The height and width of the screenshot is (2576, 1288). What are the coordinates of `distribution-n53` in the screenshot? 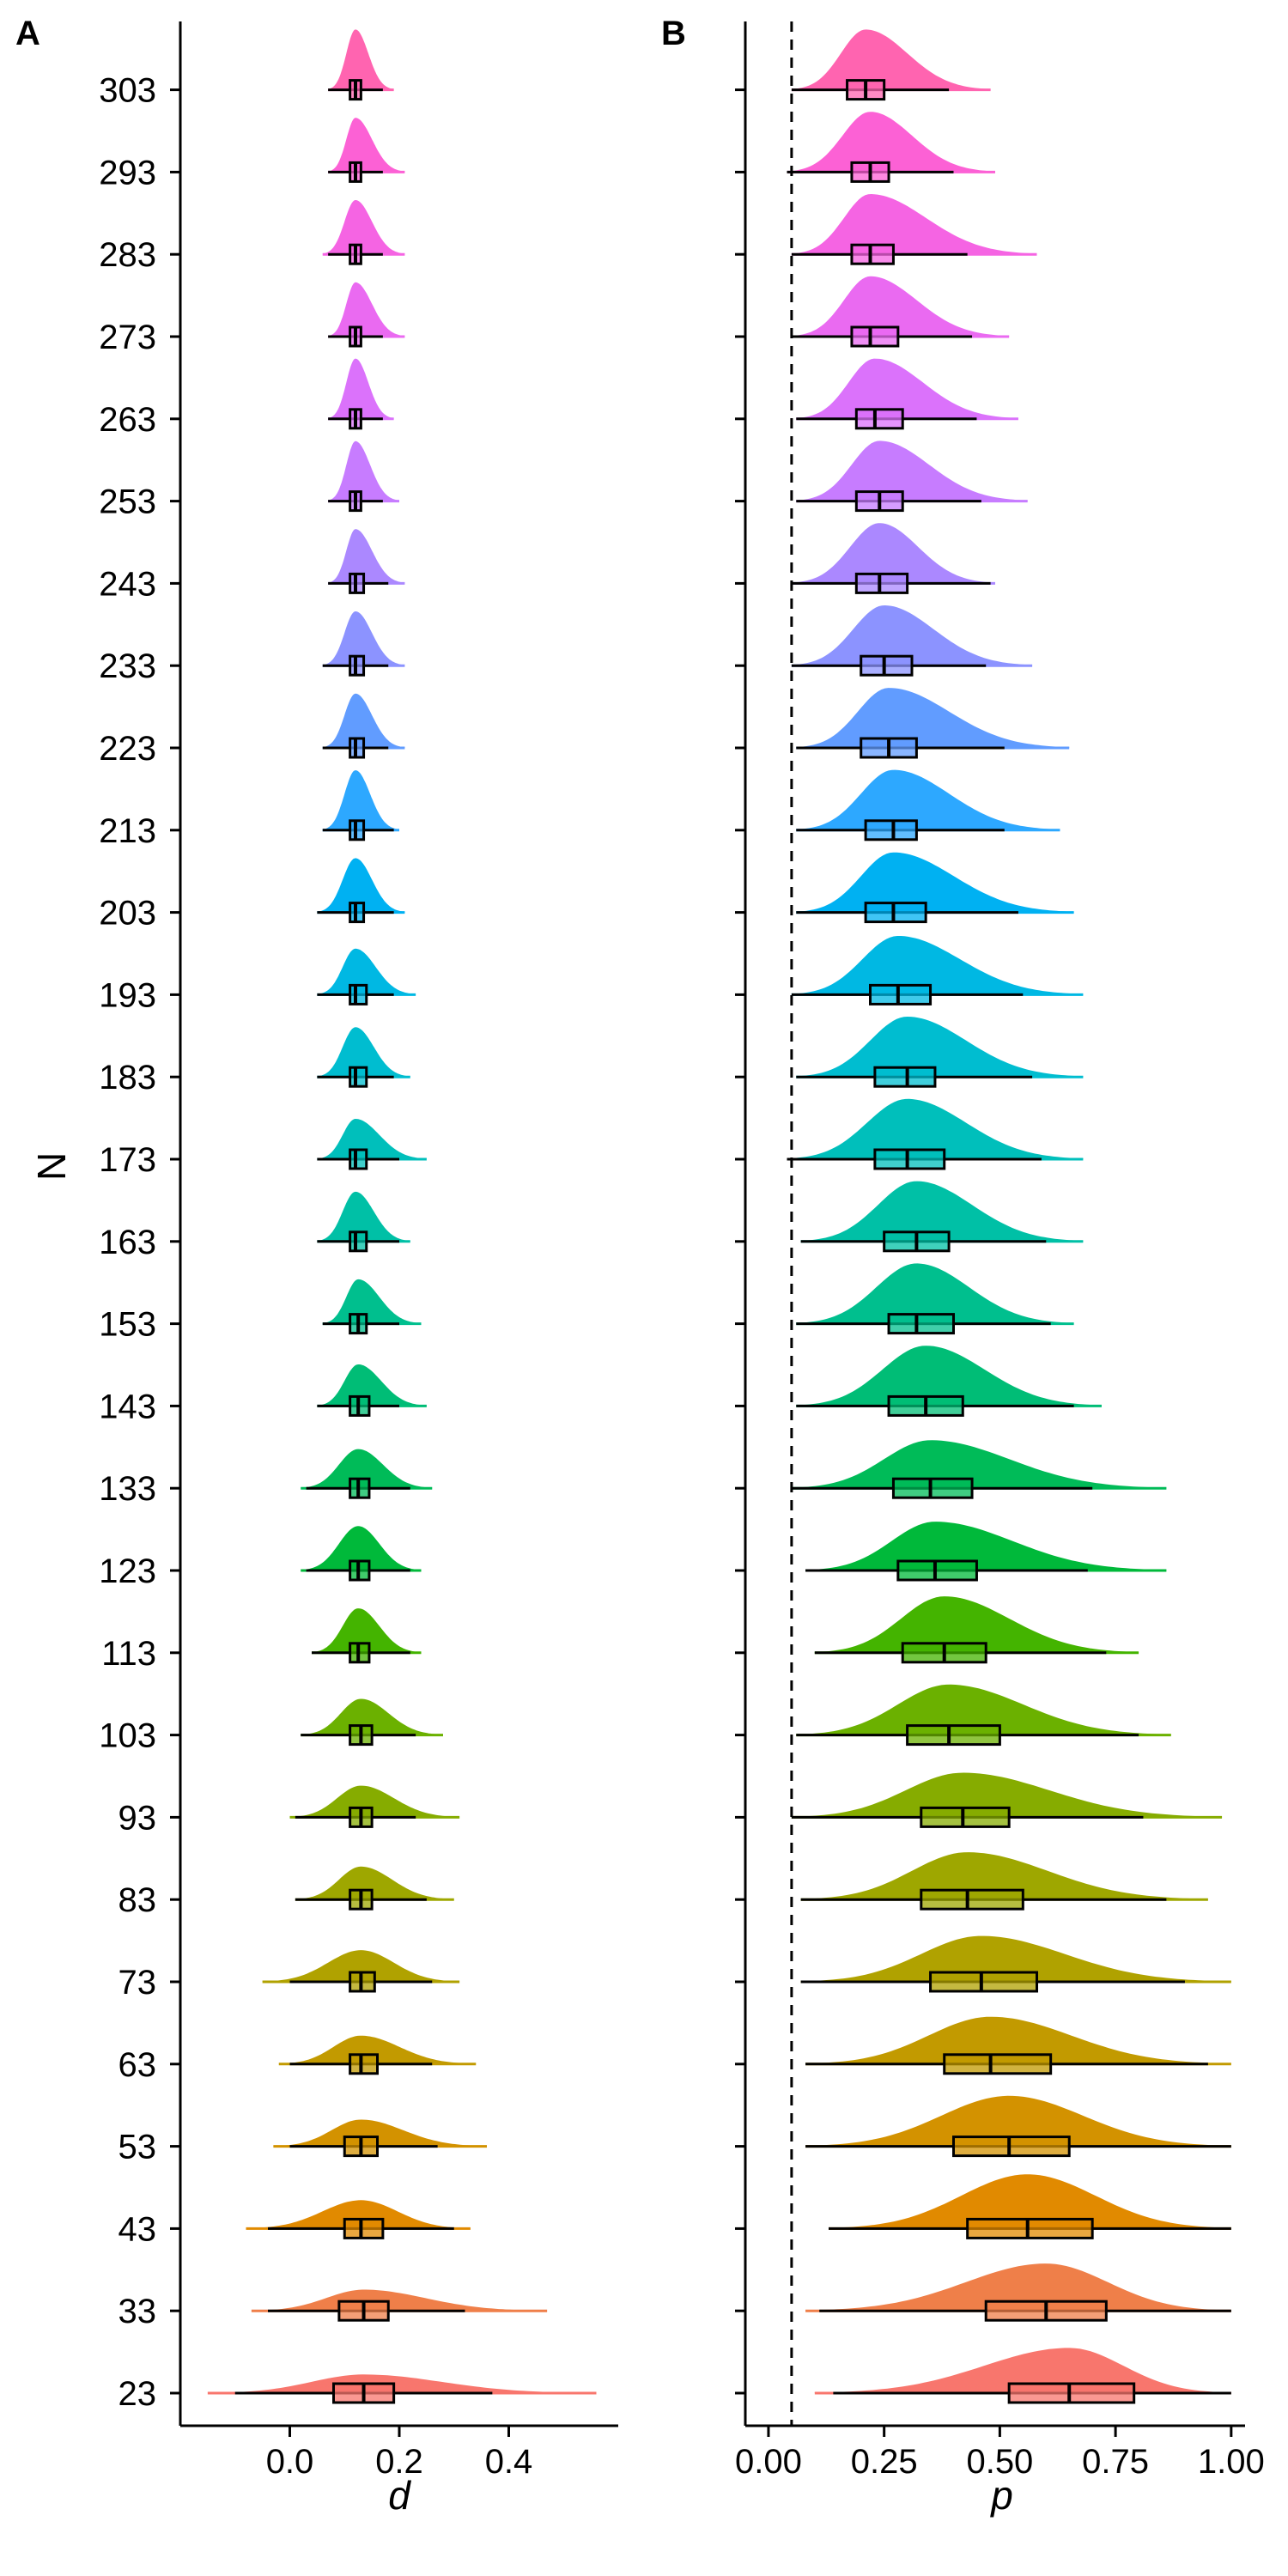 It's located at (1018, 2126).